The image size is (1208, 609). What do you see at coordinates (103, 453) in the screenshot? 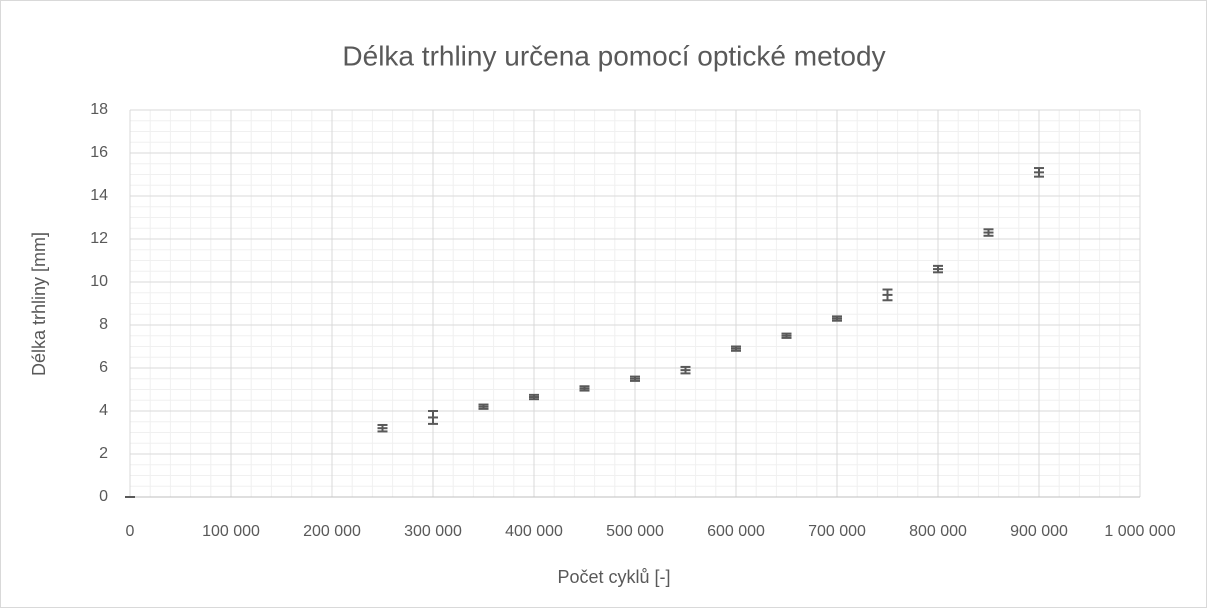
I see `y-tick-label: 2` at bounding box center [103, 453].